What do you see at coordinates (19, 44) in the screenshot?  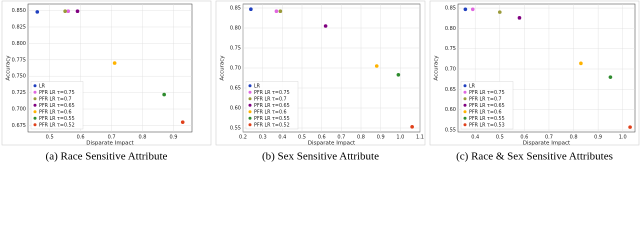 I see `y-tick-label: 0.800` at bounding box center [19, 44].